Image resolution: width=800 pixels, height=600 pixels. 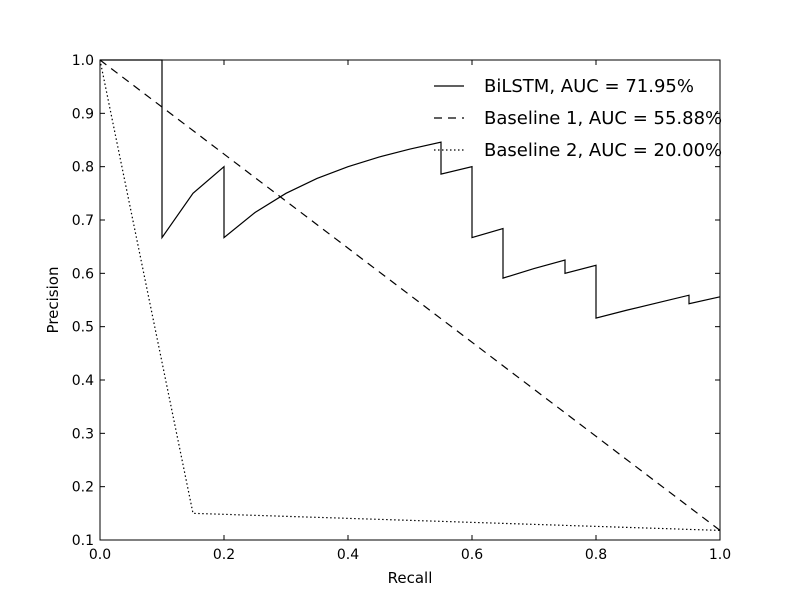 I want to click on y-tick-label: 0.3, so click(x=83, y=434).